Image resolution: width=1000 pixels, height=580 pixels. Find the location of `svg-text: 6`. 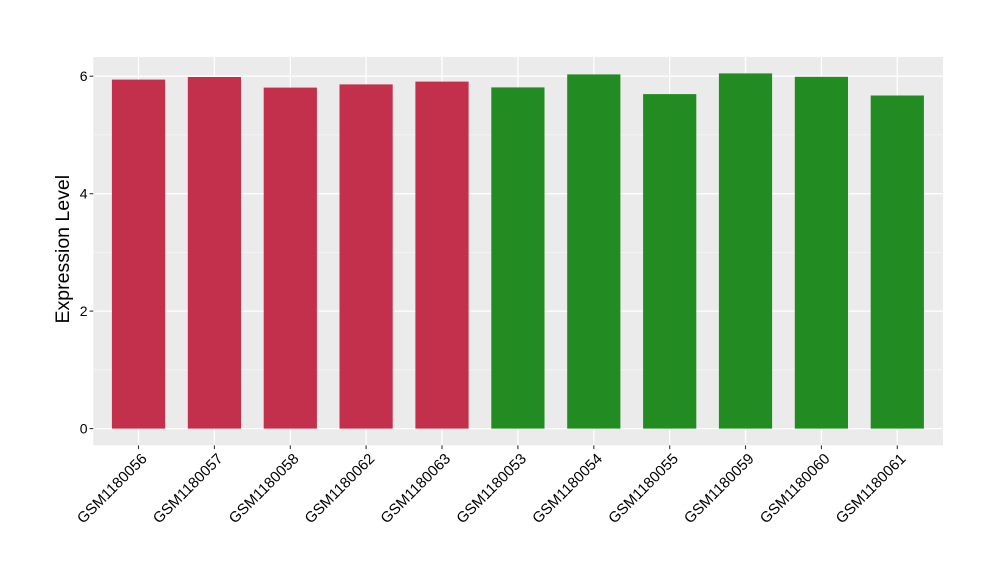

svg-text: 6 is located at coordinates (84, 76).